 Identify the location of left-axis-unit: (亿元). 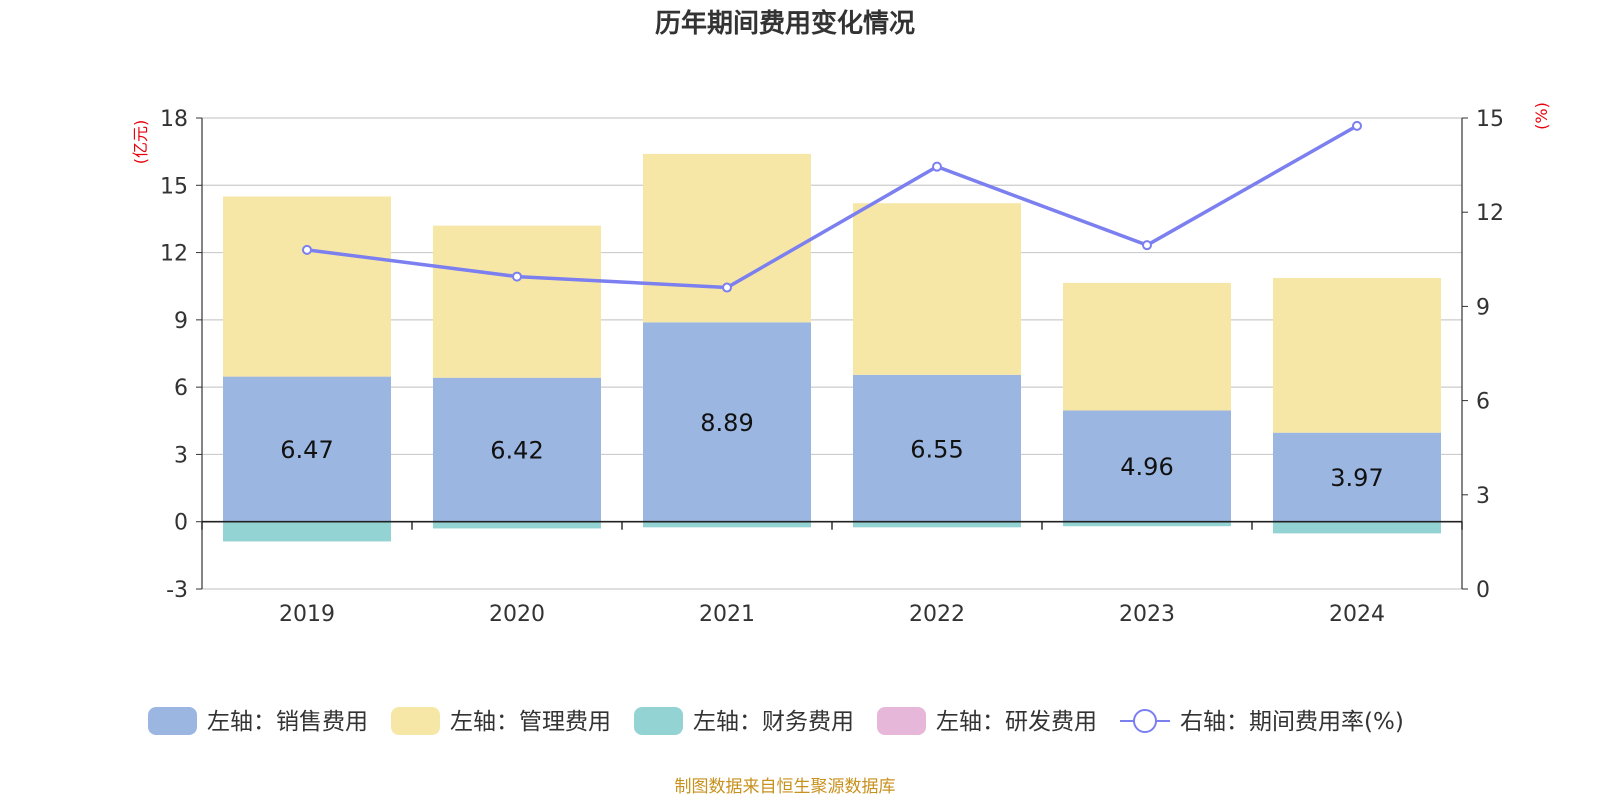
(140, 142).